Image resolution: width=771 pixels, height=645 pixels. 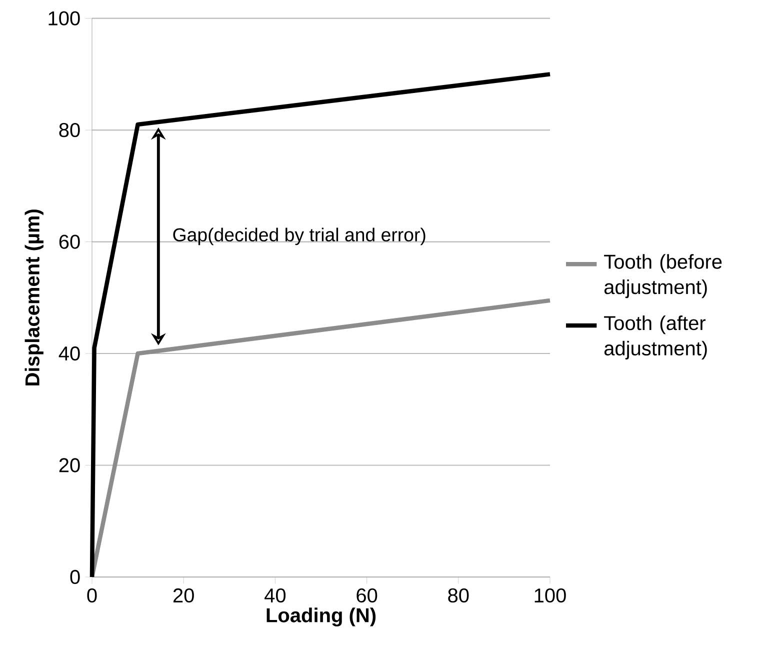 I want to click on x-tick-label: 0, so click(x=92, y=595).